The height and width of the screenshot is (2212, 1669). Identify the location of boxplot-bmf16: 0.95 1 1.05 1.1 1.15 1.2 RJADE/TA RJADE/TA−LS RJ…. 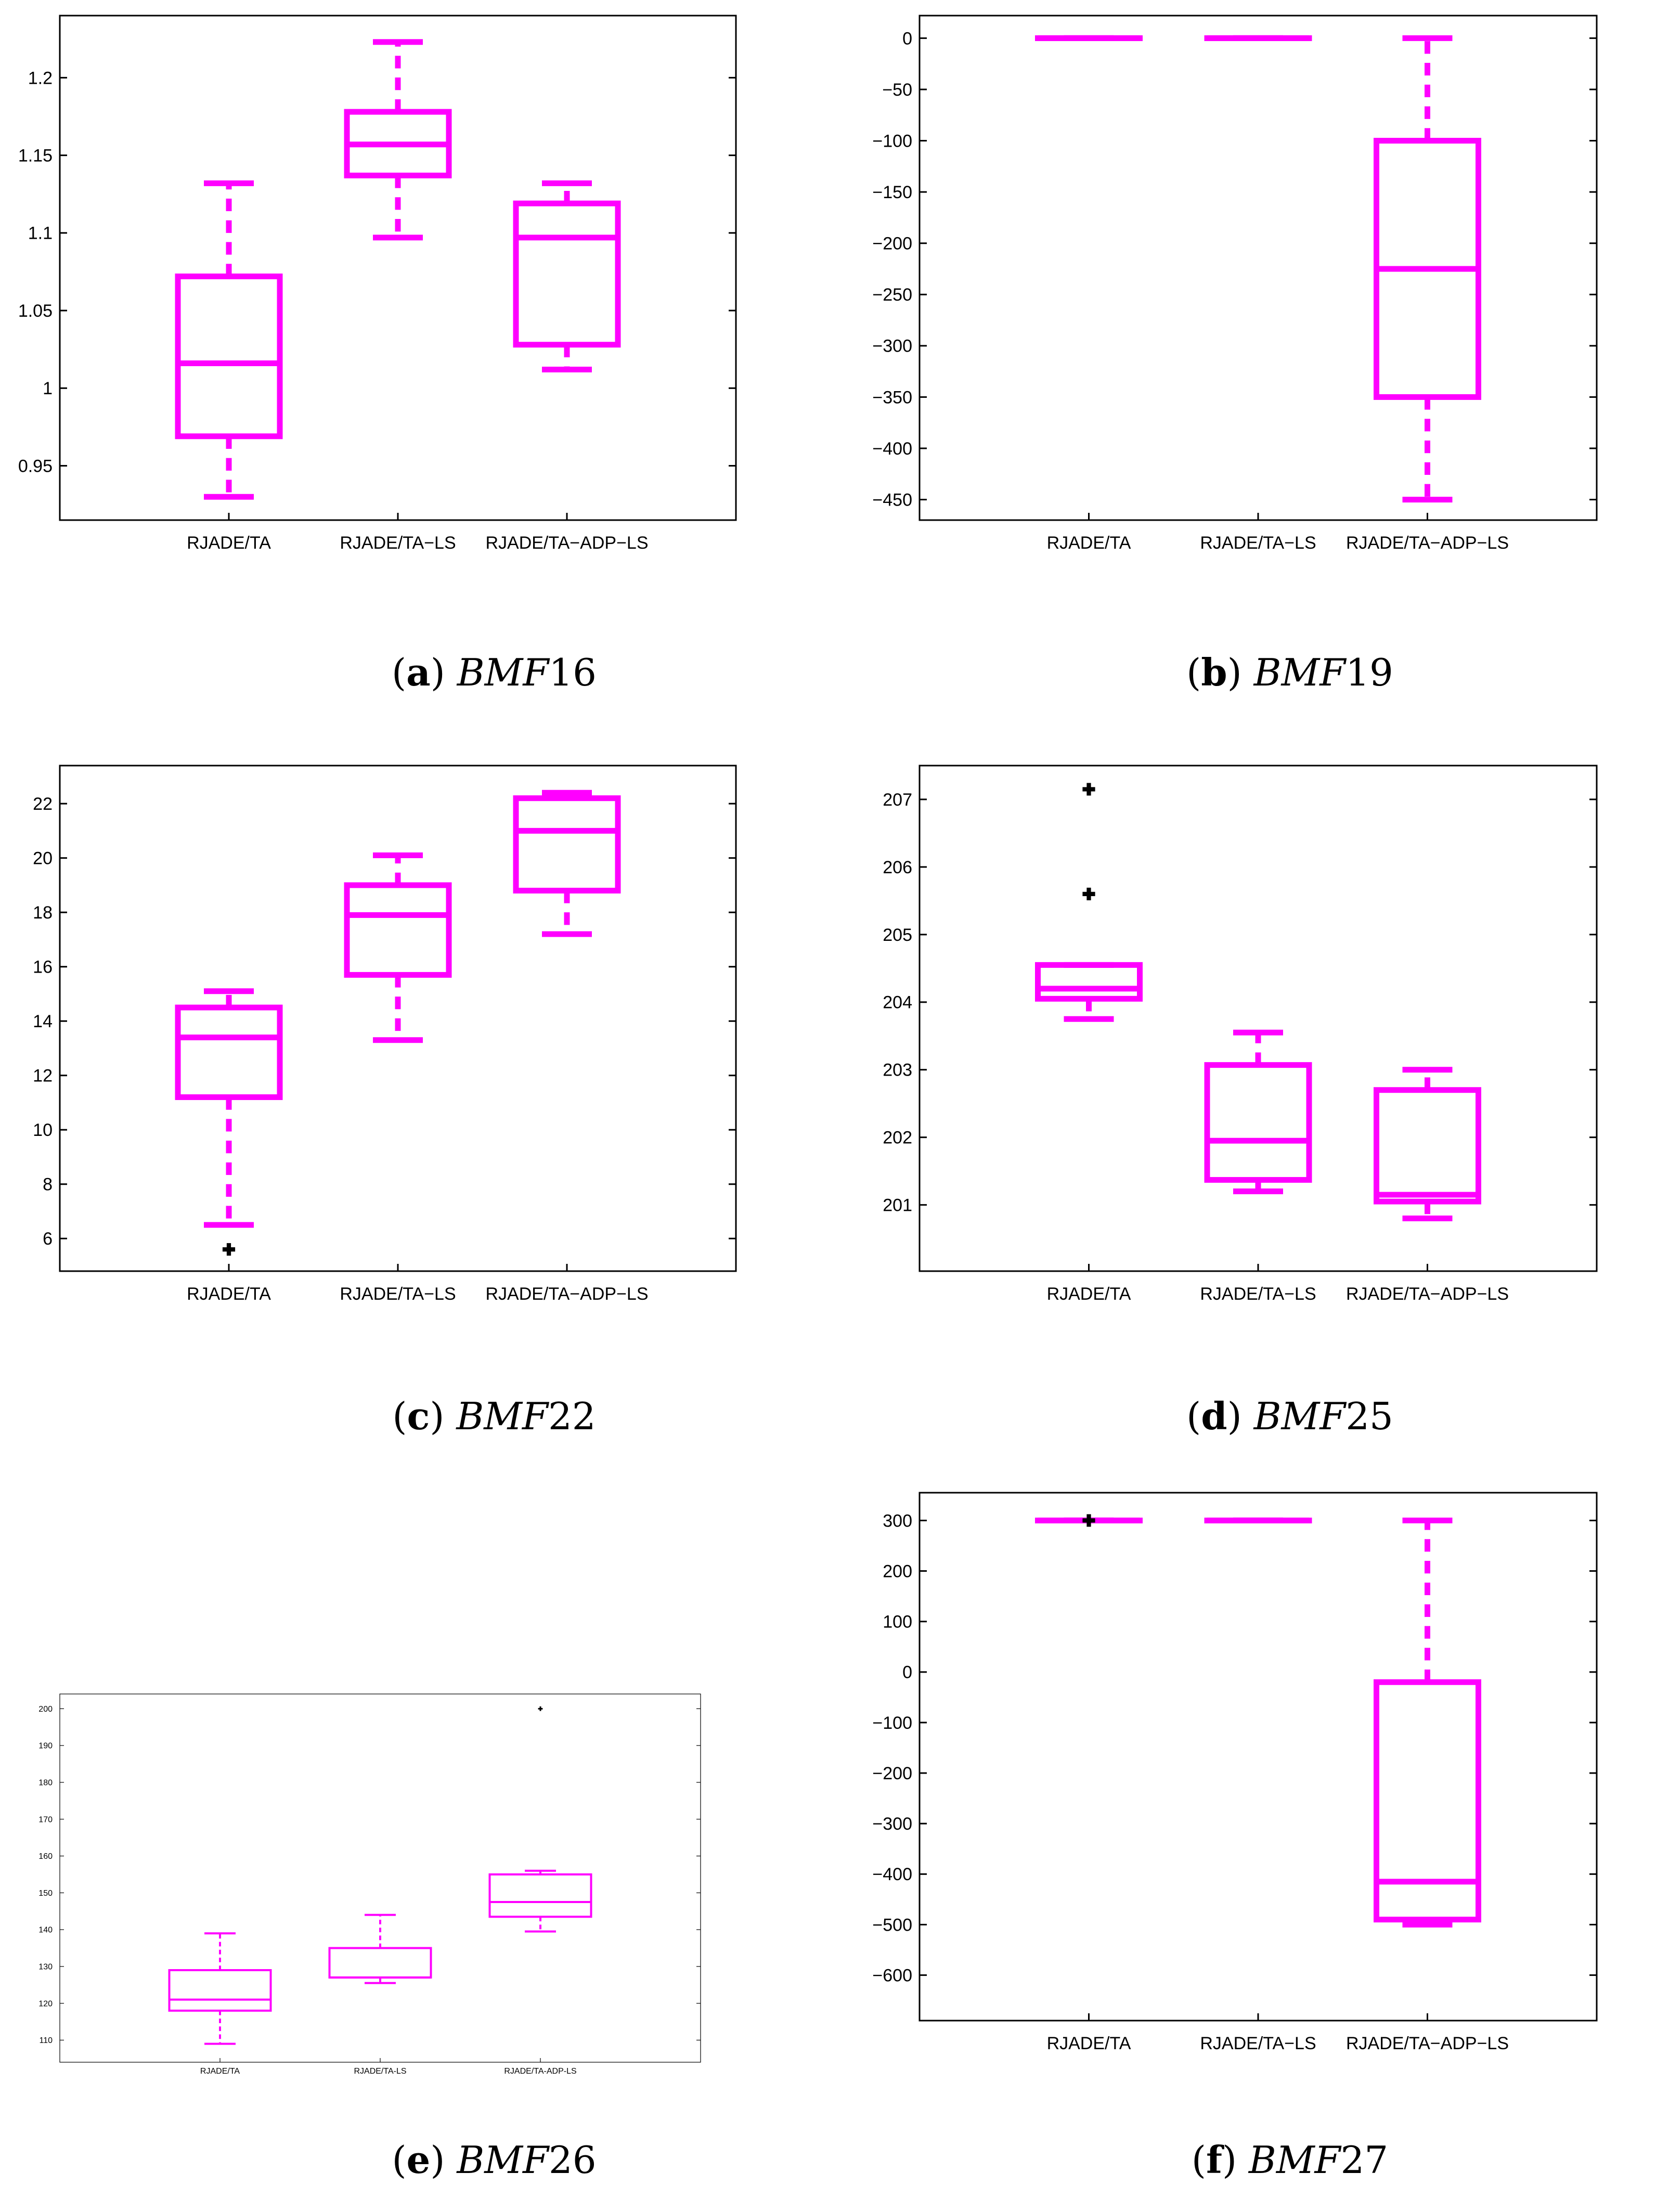
(377, 284).